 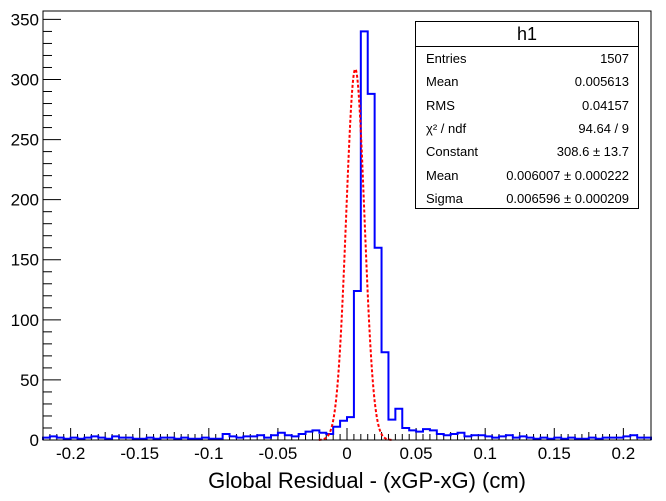 I want to click on x-tick-label: -0.05, so click(x=278, y=453).